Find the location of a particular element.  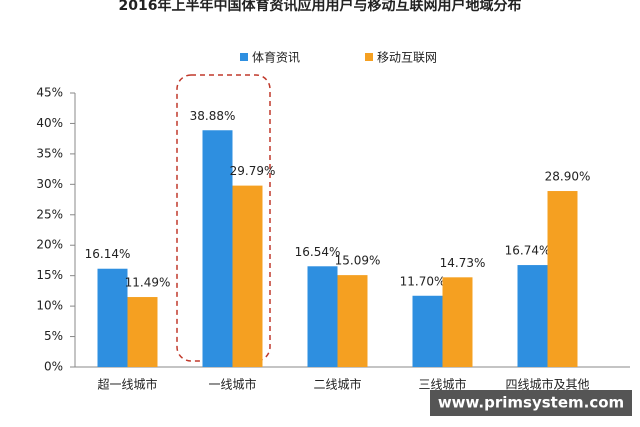

x-tick-label: 二线城市 is located at coordinates (337, 384).